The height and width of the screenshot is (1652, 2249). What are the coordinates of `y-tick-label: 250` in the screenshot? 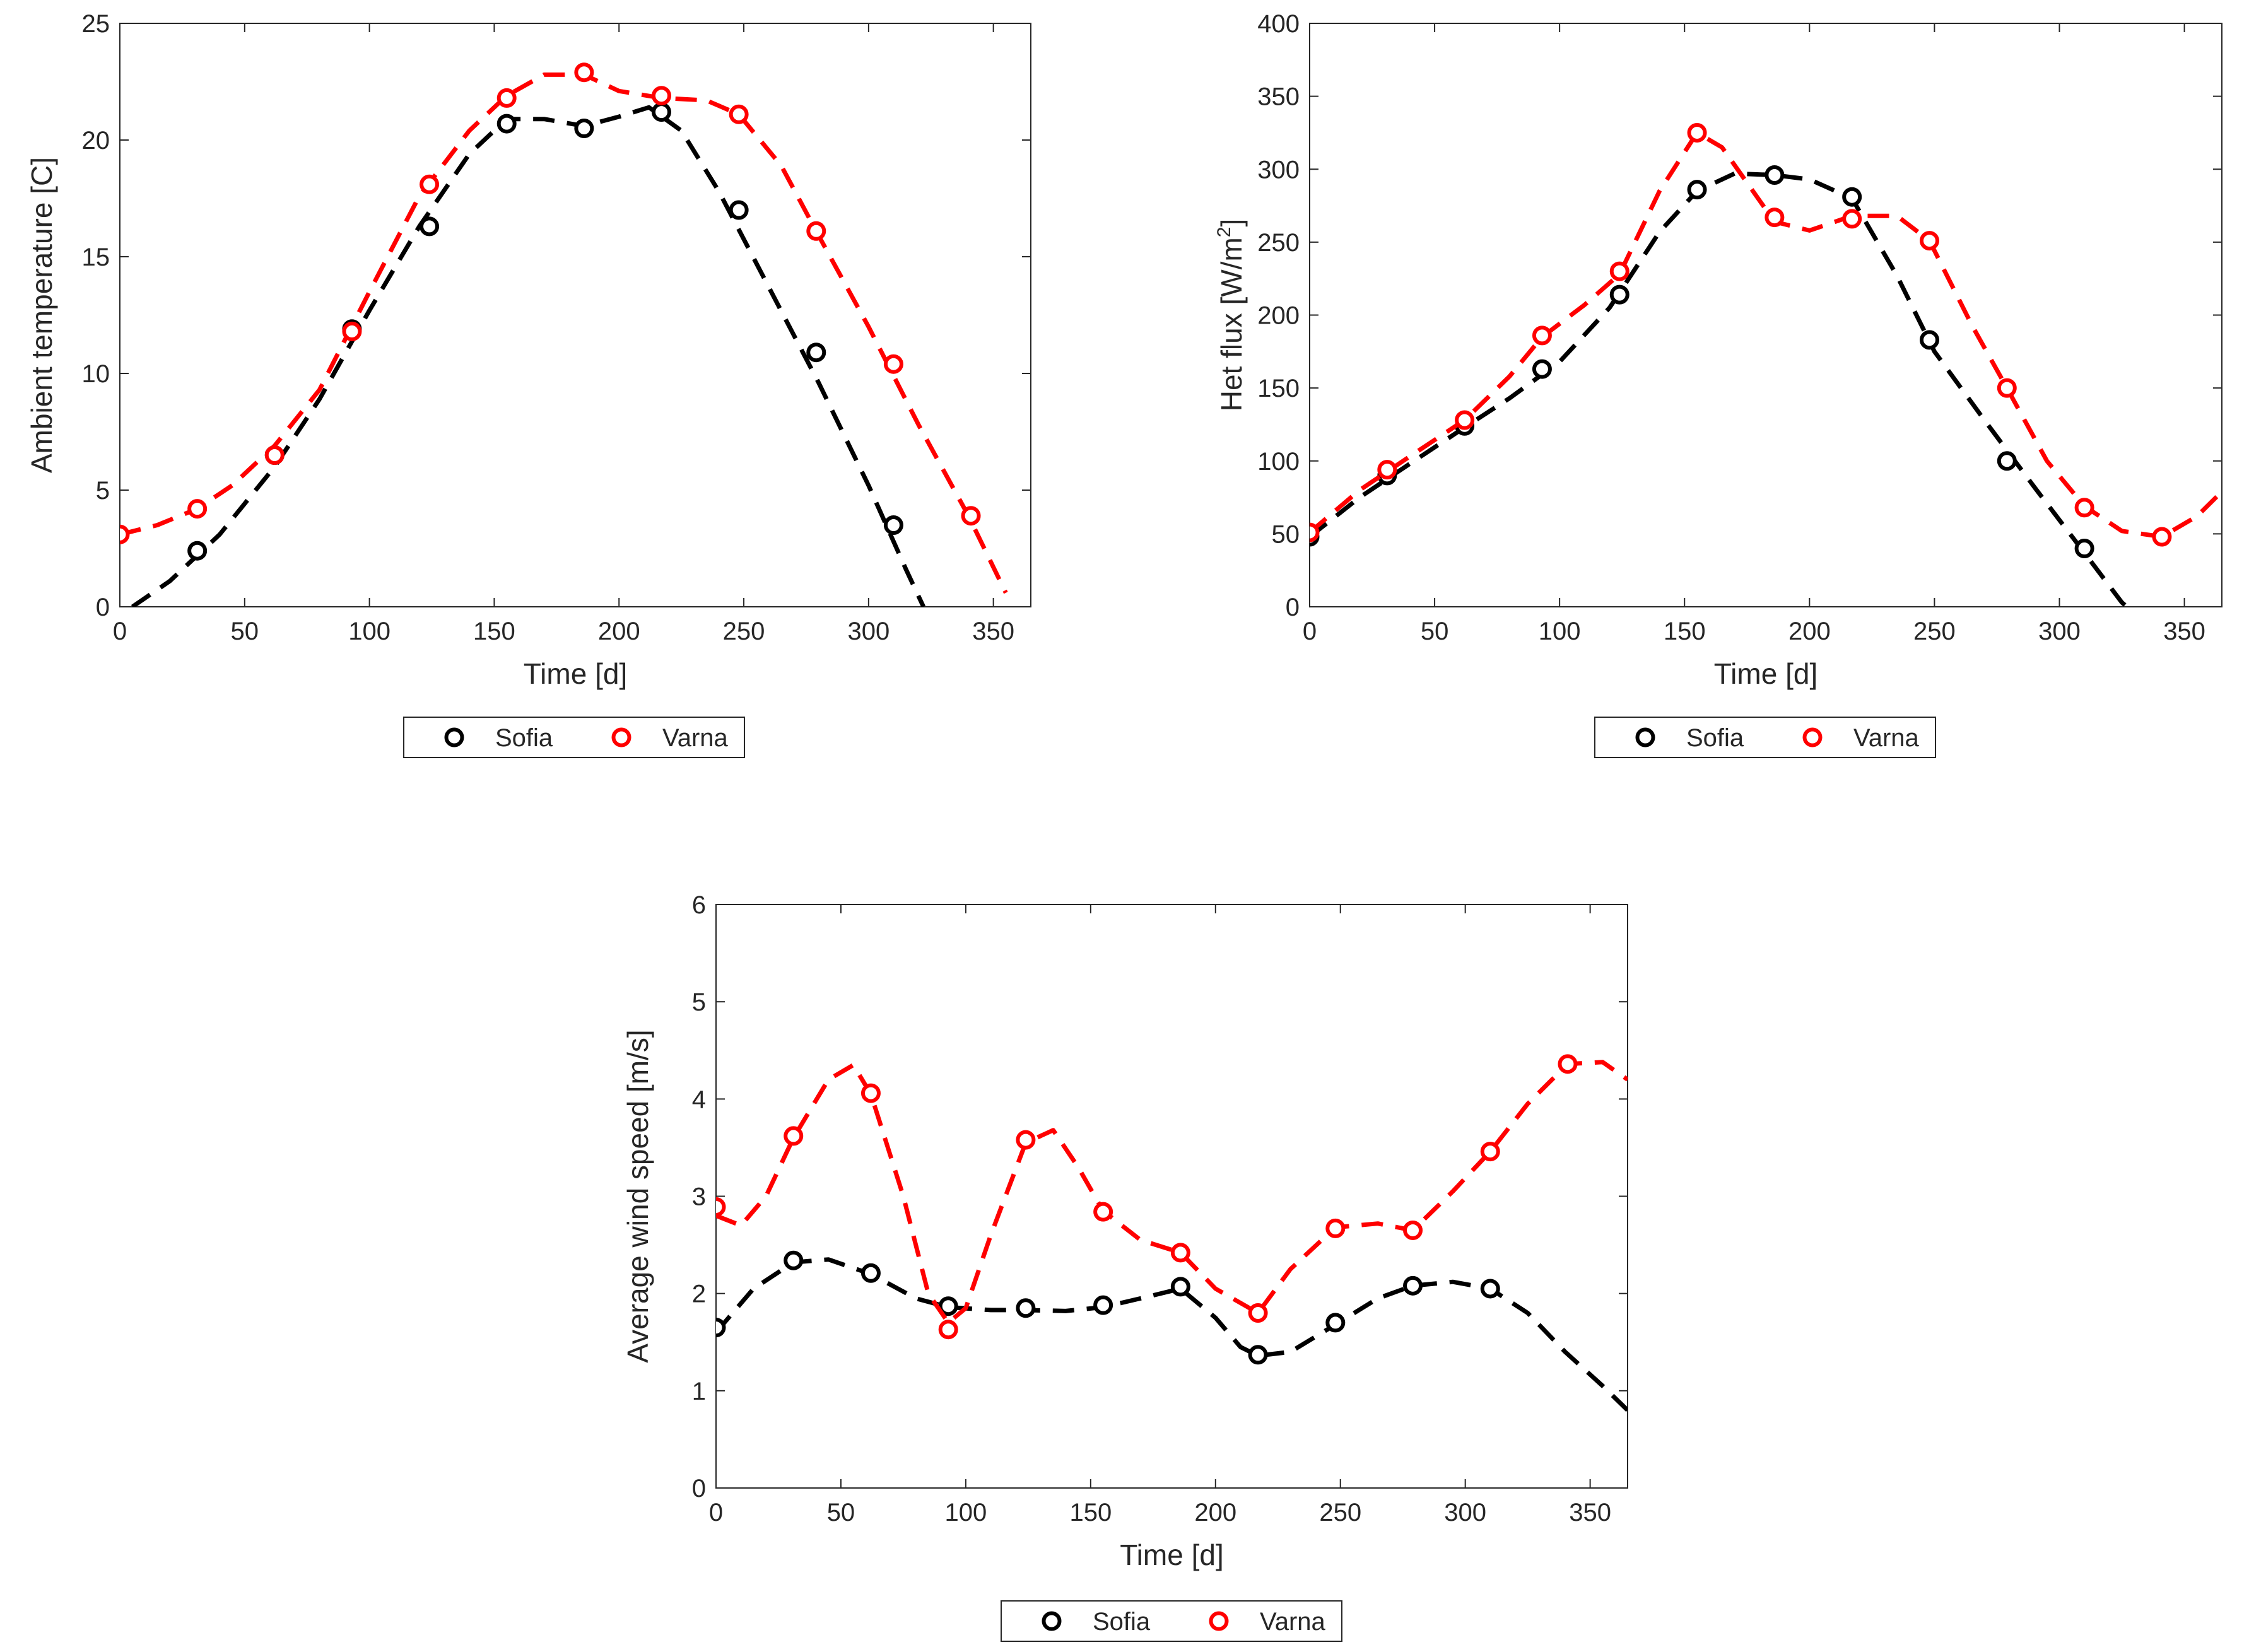 It's located at (1278, 243).